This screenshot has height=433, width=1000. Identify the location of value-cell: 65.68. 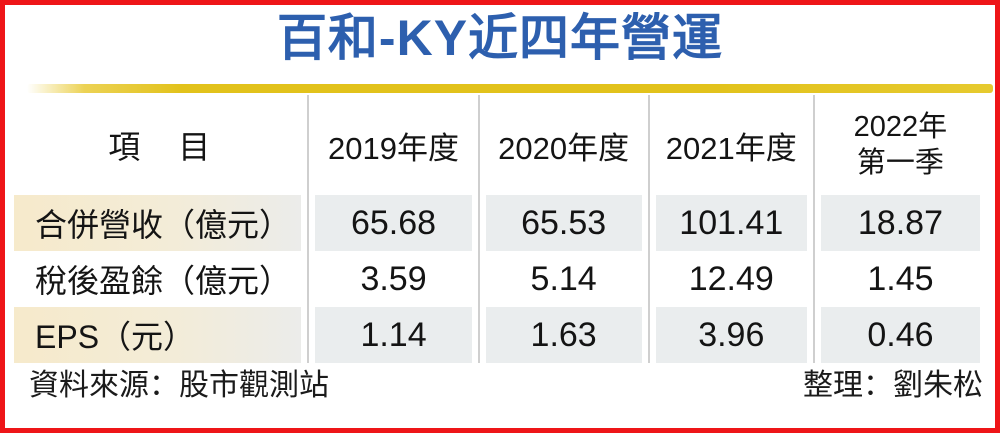
(394, 223).